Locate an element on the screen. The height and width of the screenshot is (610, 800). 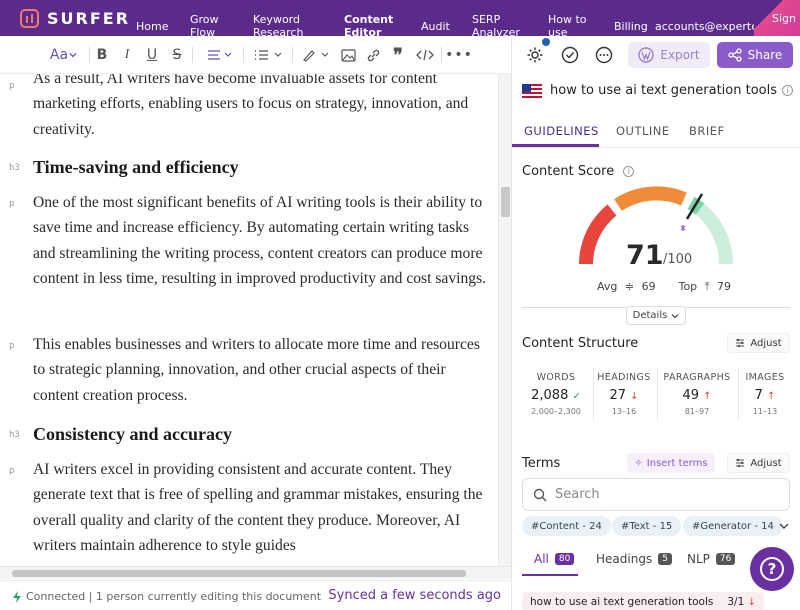
tab-outline: OUTLINE is located at coordinates (643, 131).